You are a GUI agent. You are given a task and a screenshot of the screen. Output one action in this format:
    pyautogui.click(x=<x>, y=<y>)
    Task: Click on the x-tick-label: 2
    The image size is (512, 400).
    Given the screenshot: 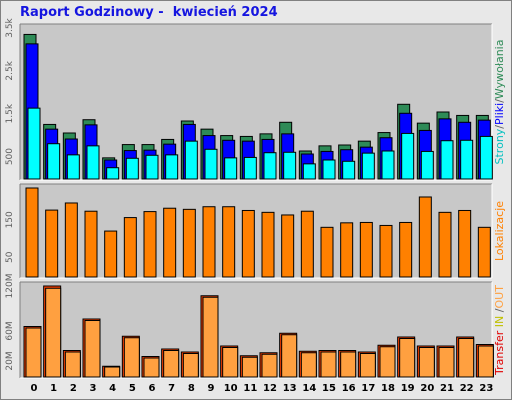 What is the action you would take?
    pyautogui.click(x=73, y=388)
    